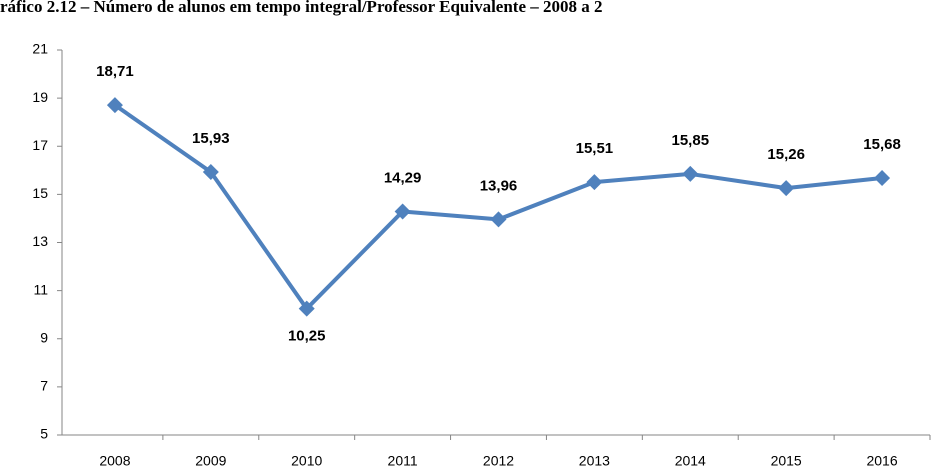  What do you see at coordinates (40, 193) in the screenshot?
I see `y-tick-label: 15` at bounding box center [40, 193].